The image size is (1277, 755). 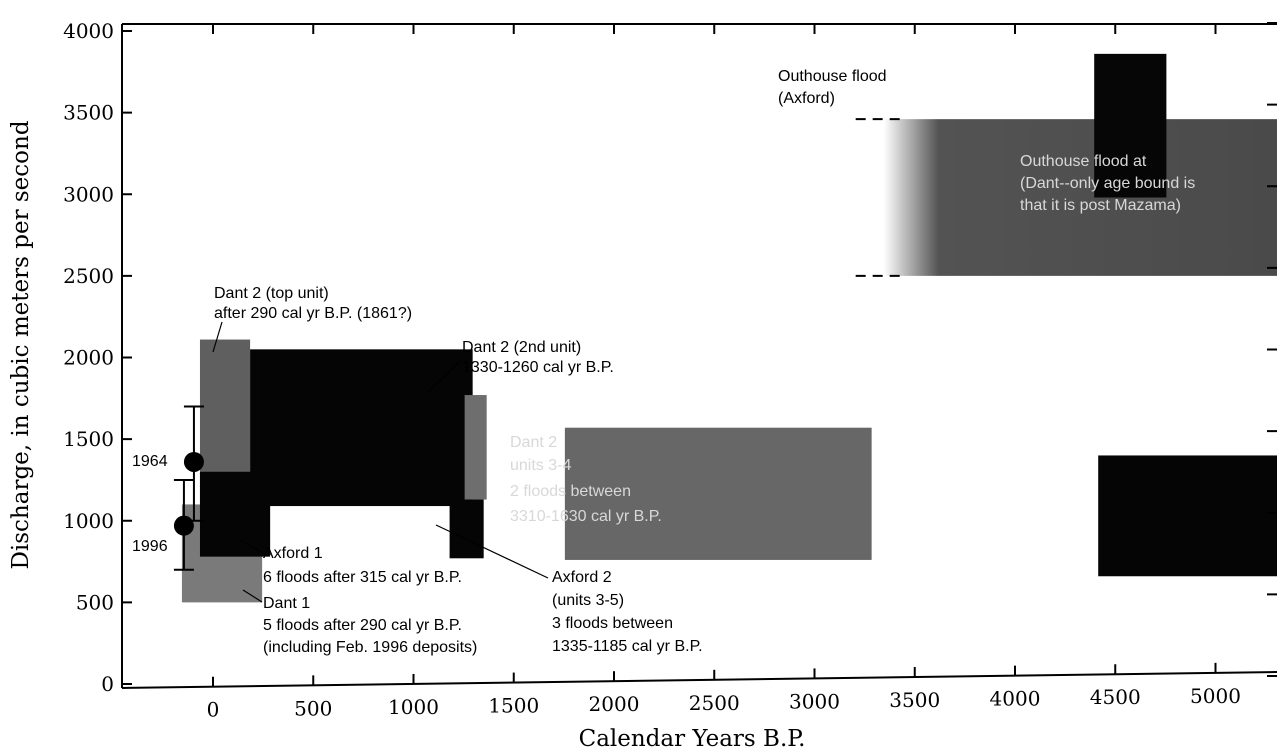 I want to click on point-1996, so click(x=183, y=525).